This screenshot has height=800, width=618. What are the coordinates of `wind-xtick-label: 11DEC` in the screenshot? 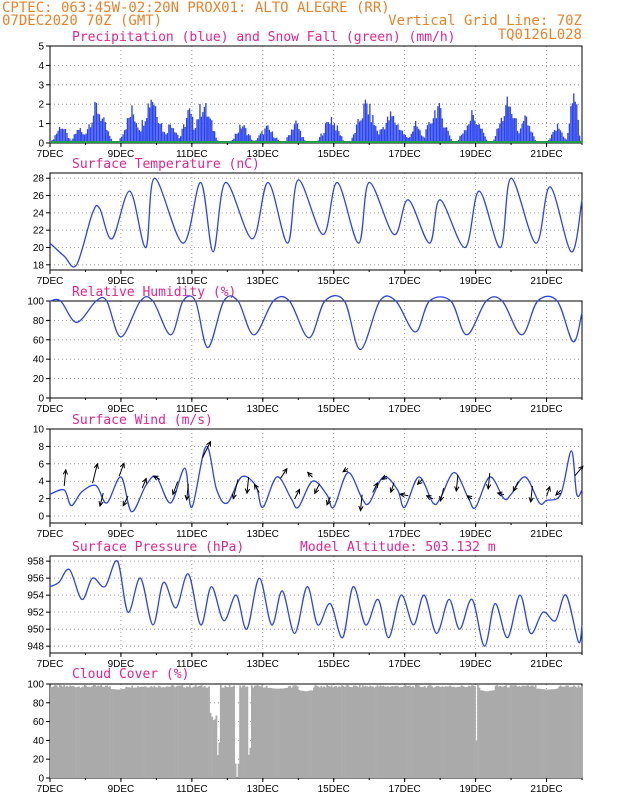 It's located at (192, 534).